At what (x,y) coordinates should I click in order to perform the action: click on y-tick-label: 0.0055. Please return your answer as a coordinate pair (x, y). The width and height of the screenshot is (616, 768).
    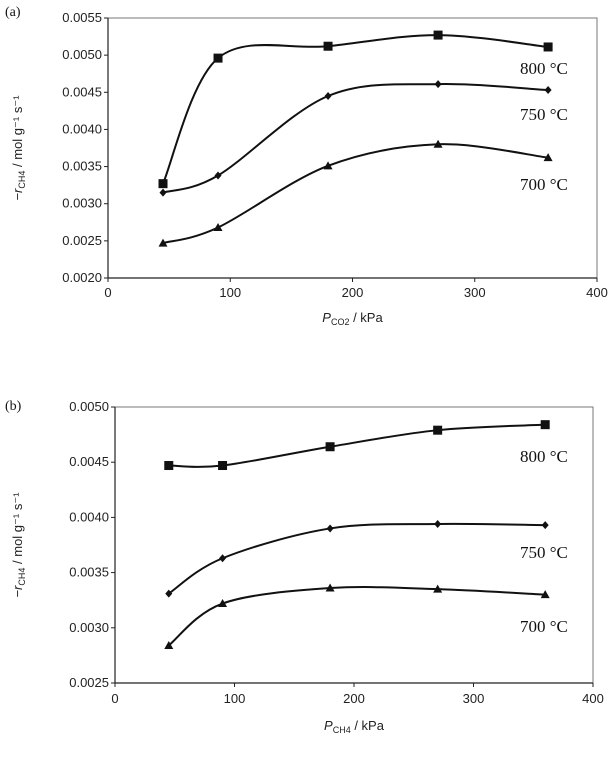
    Looking at the image, I should click on (82, 17).